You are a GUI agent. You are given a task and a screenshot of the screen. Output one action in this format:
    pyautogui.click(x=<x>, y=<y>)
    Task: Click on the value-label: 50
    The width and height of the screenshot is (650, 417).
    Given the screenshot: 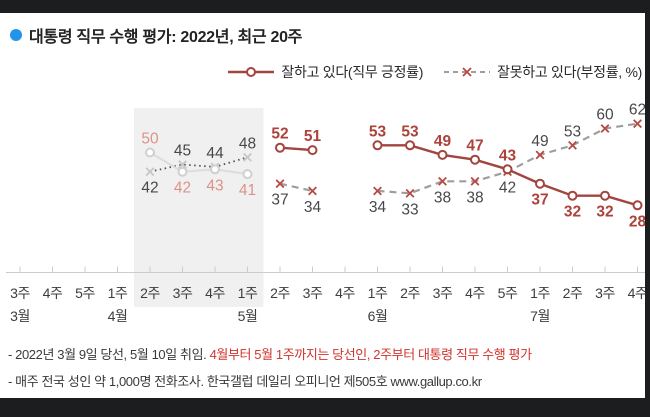 What is the action you would take?
    pyautogui.click(x=150, y=139)
    